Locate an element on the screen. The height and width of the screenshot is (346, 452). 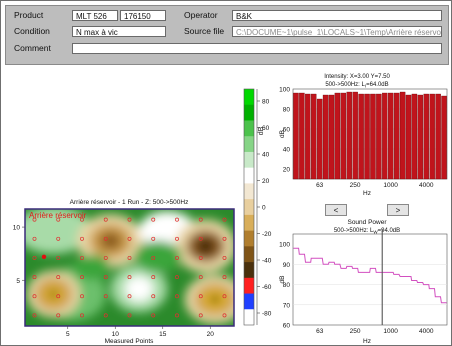
intensity-spectrum-chart: 100 80 60 40 20 dB 63 250 1000 4000 is located at coordinates (363, 138).